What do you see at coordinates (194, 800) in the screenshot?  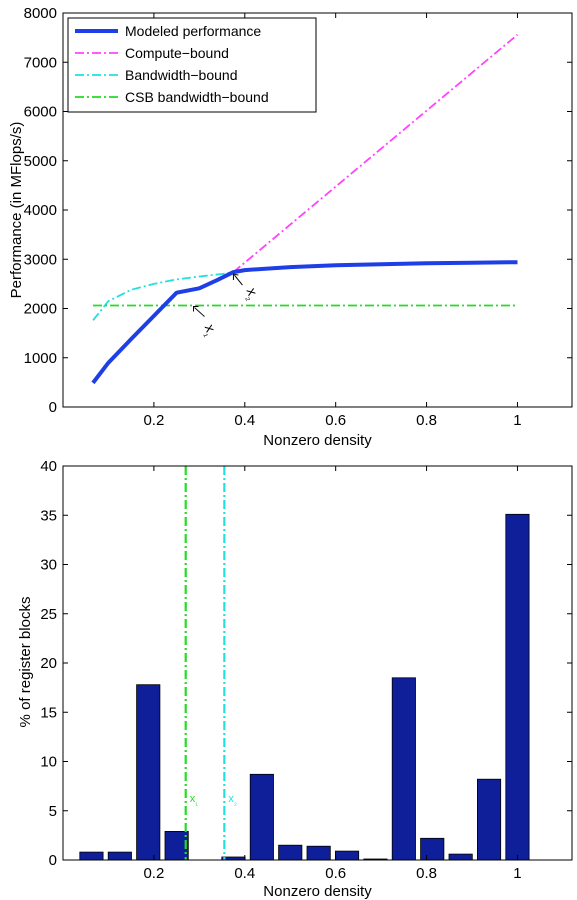 I see `reference-line-label: x₁` at bounding box center [194, 800].